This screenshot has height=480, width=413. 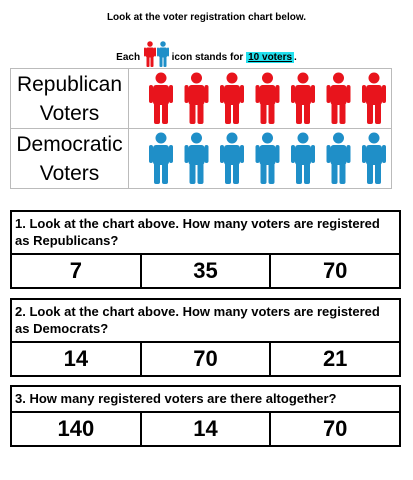 What do you see at coordinates (156, 54) in the screenshot?
I see `key-icons` at bounding box center [156, 54].